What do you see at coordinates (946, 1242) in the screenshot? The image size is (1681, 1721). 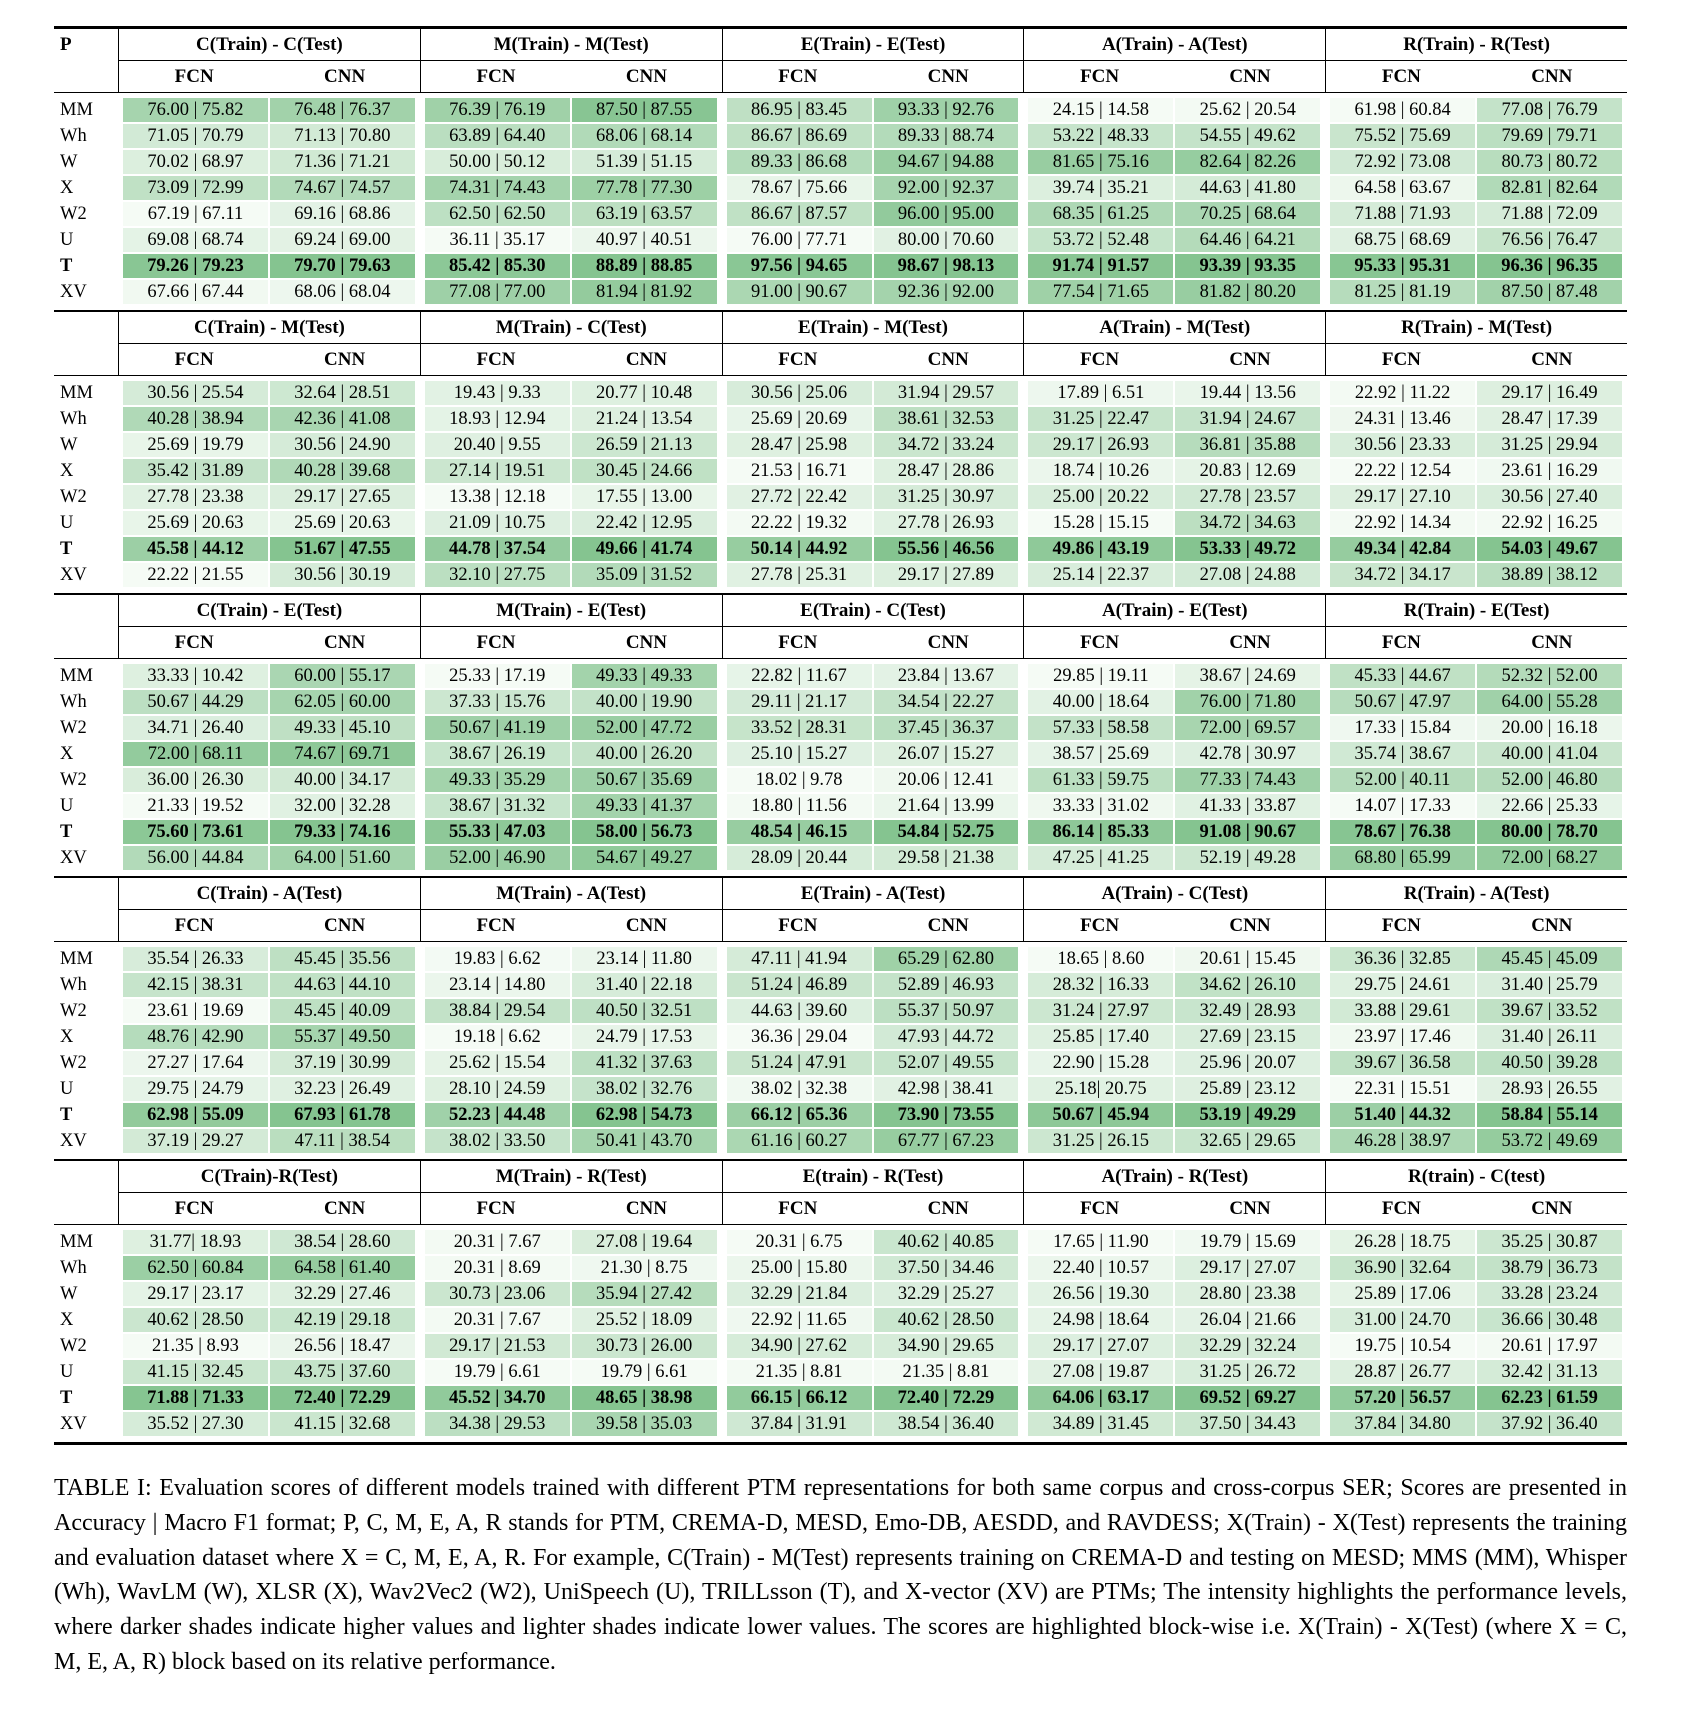 I see `score-cell: 40.62 | 40.85` at bounding box center [946, 1242].